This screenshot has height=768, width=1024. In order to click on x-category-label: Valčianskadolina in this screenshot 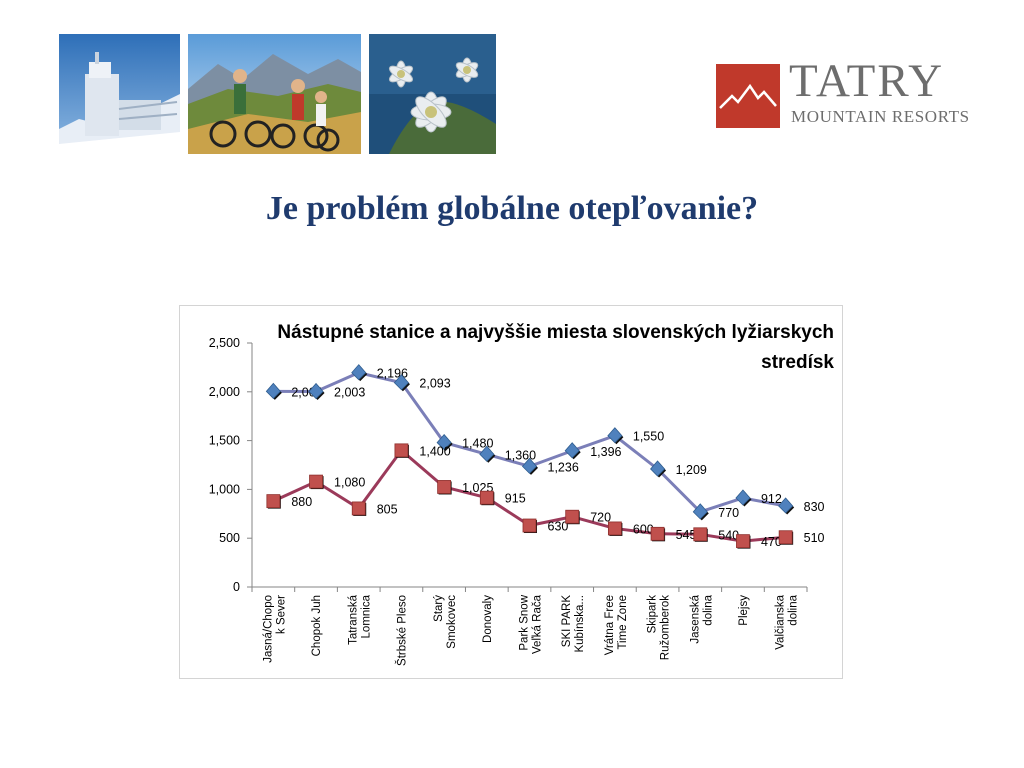, I will do `click(787, 621)`.